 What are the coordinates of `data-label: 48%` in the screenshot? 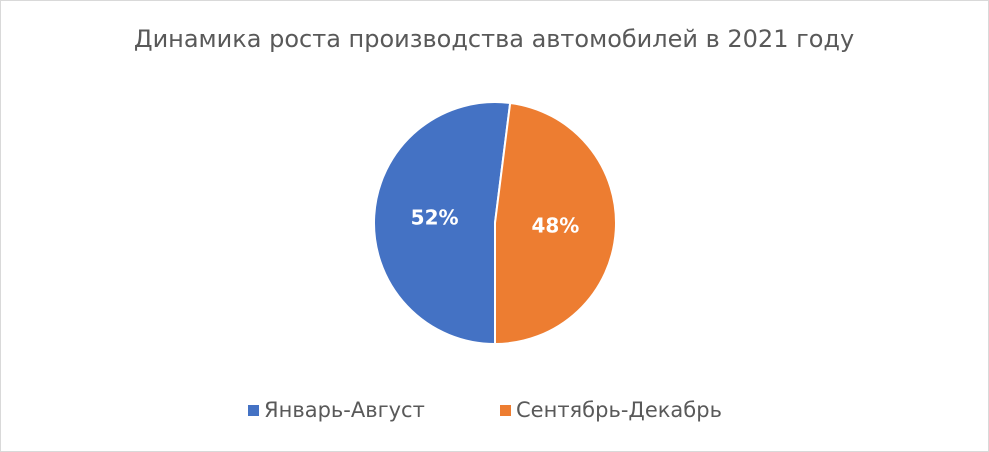 It's located at (555, 225).